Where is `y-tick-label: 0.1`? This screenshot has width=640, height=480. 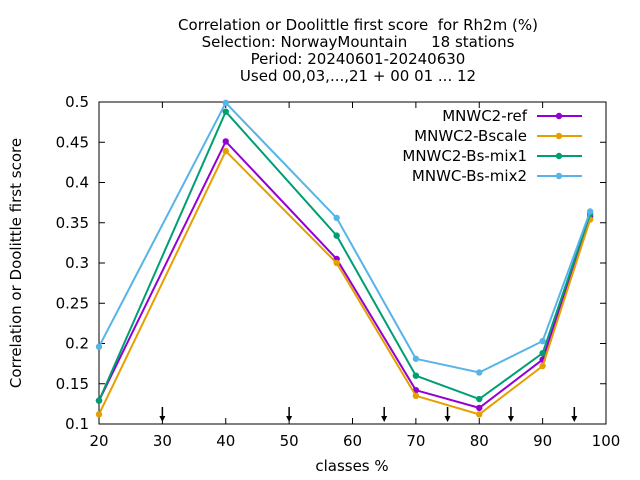
y-tick-label: 0.1 is located at coordinates (77, 424).